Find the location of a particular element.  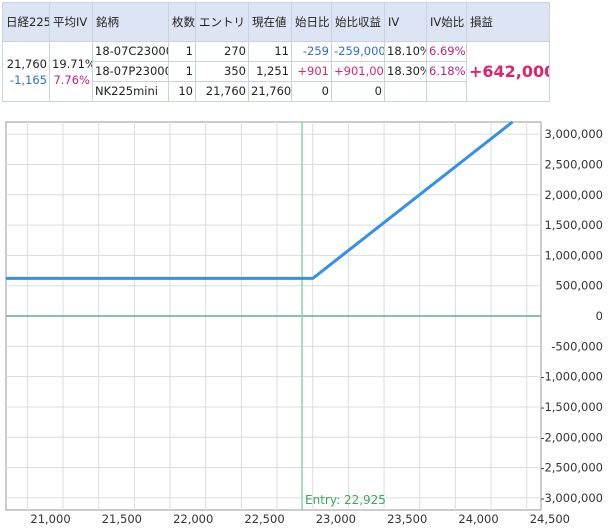

row-symbol: NK225mini is located at coordinates (130, 91).